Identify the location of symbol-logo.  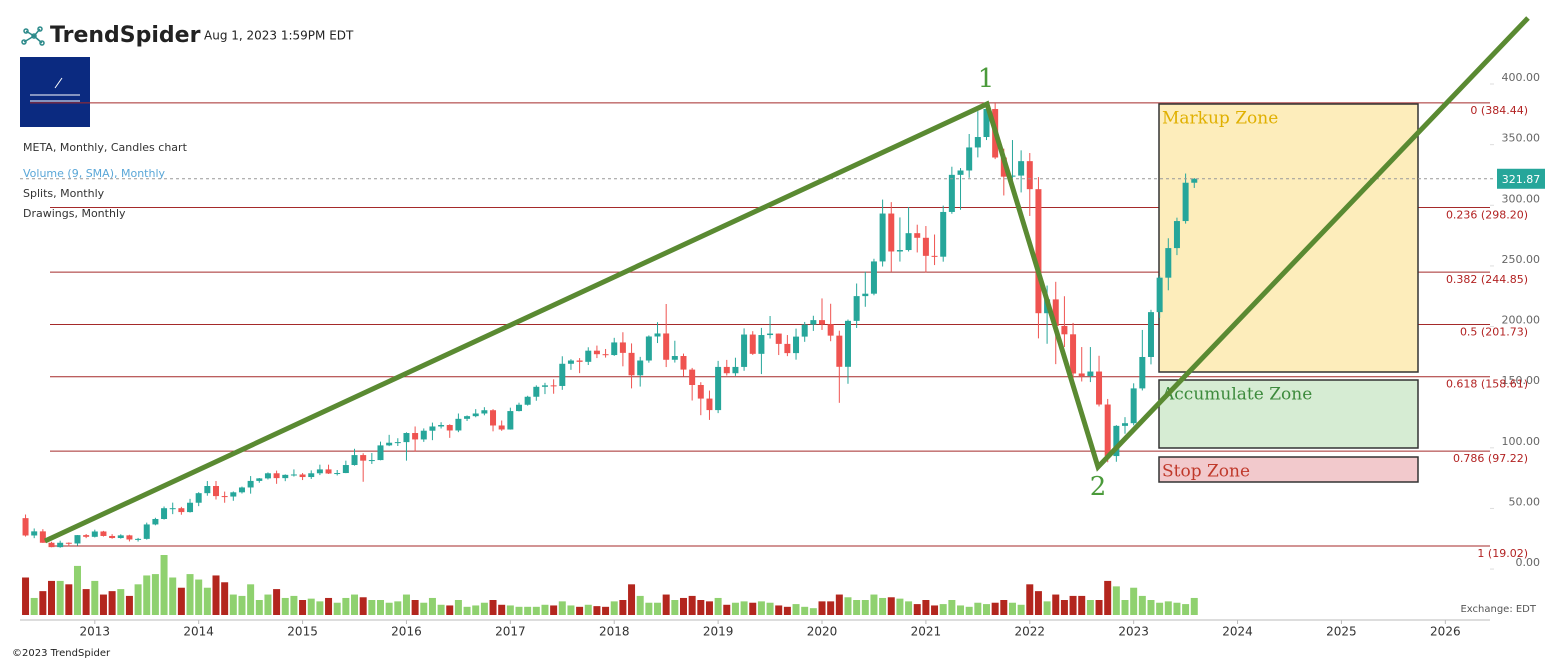
(55, 92).